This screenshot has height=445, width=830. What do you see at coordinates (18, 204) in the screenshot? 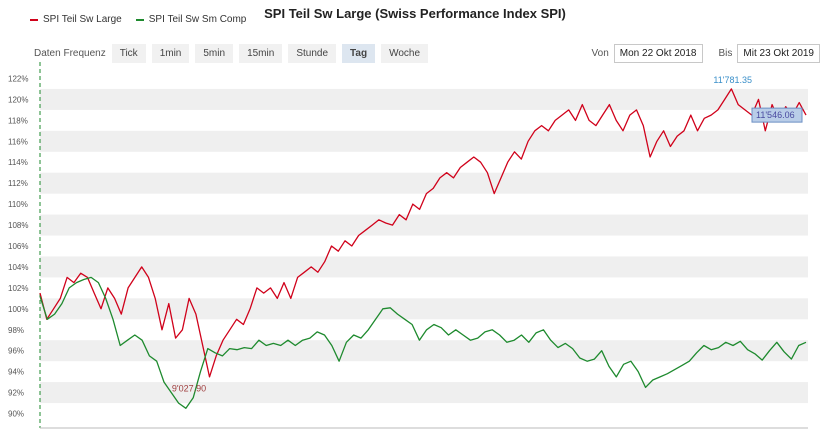
I see `y-tick-label: 110%` at bounding box center [18, 204].